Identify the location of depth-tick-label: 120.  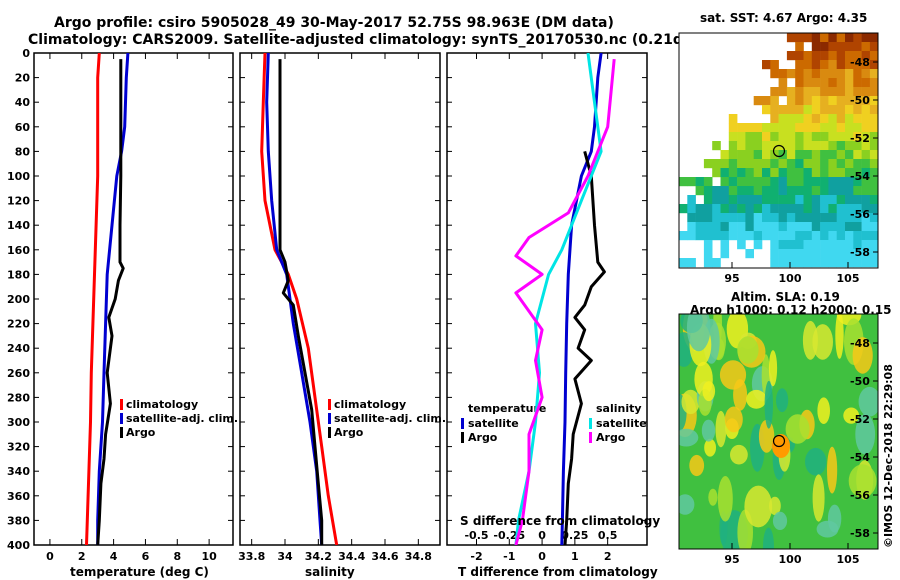
(18, 201).